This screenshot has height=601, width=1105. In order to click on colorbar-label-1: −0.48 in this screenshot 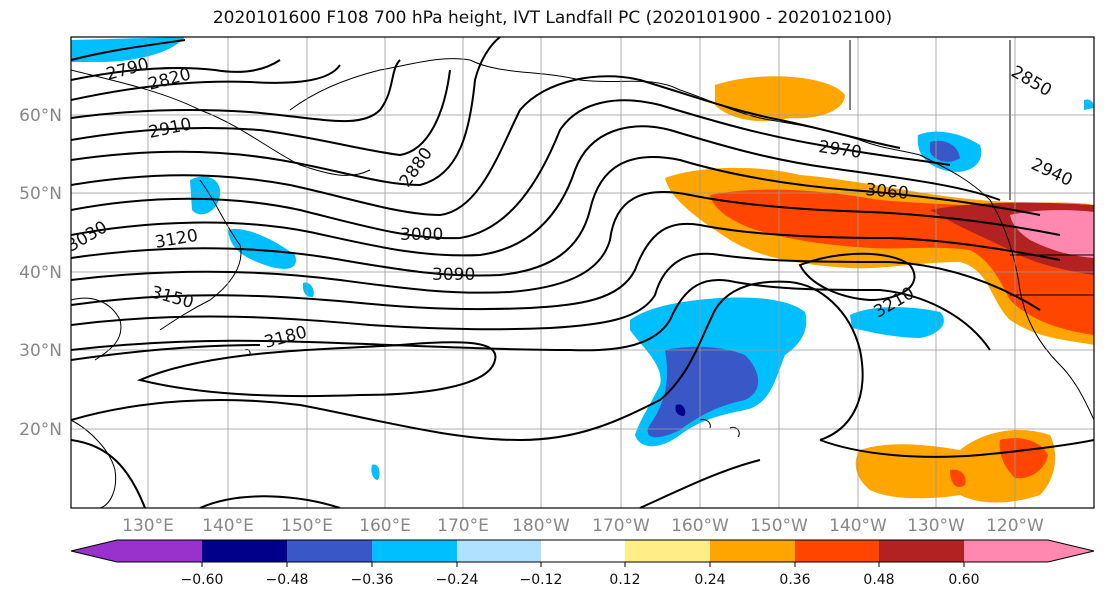, I will do `click(287, 580)`.